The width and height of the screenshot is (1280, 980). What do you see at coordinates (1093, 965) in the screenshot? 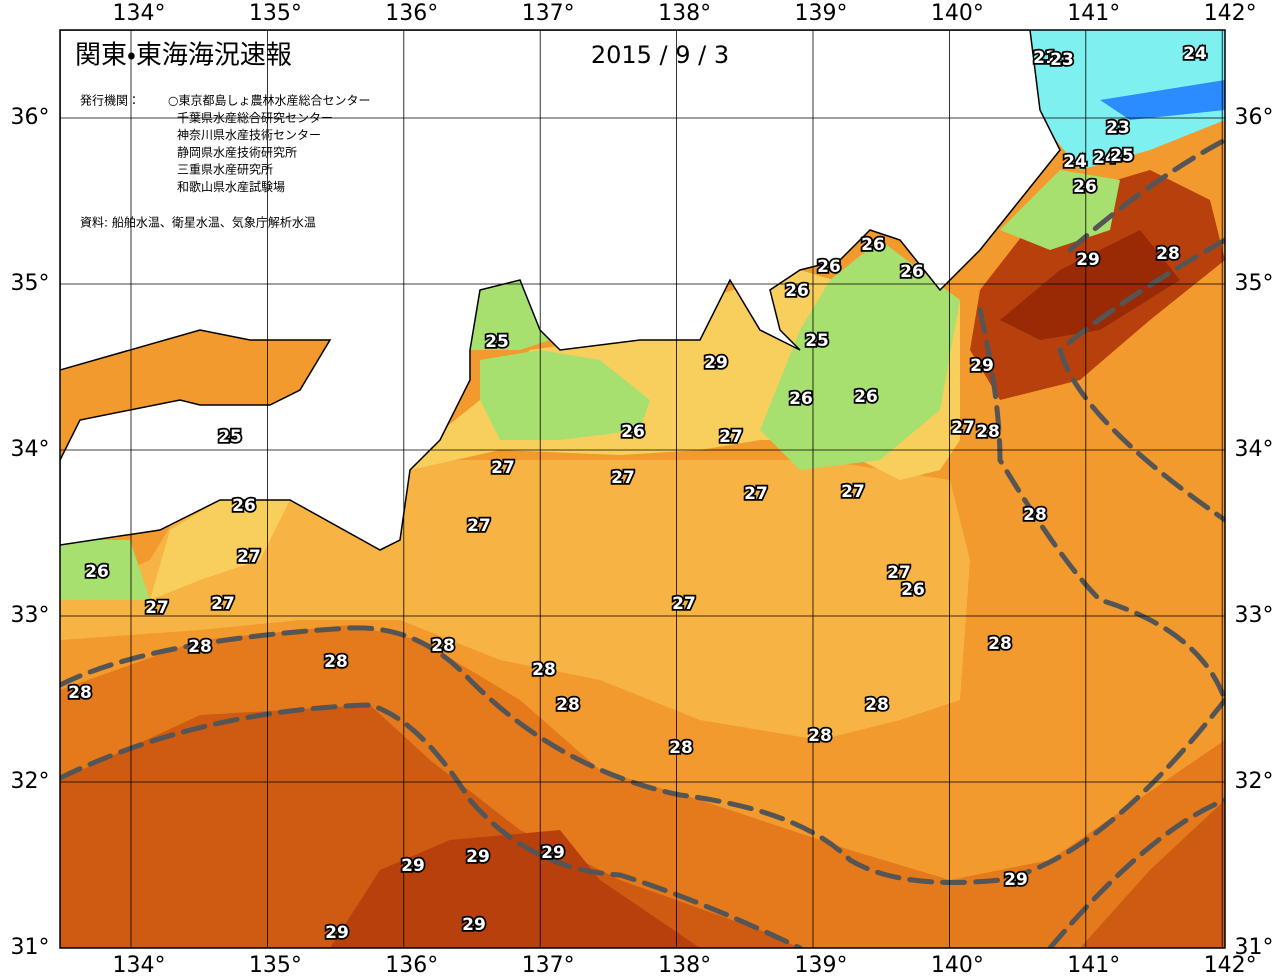
I see `lon-label-bottom: 141°` at bounding box center [1093, 965].